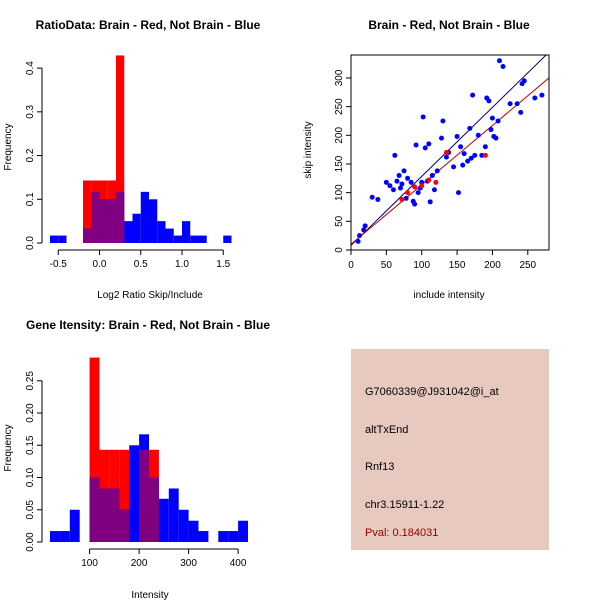 This screenshot has height=600, width=600. What do you see at coordinates (59, 264) in the screenshot?
I see `x-tick-label: -0.5` at bounding box center [59, 264].